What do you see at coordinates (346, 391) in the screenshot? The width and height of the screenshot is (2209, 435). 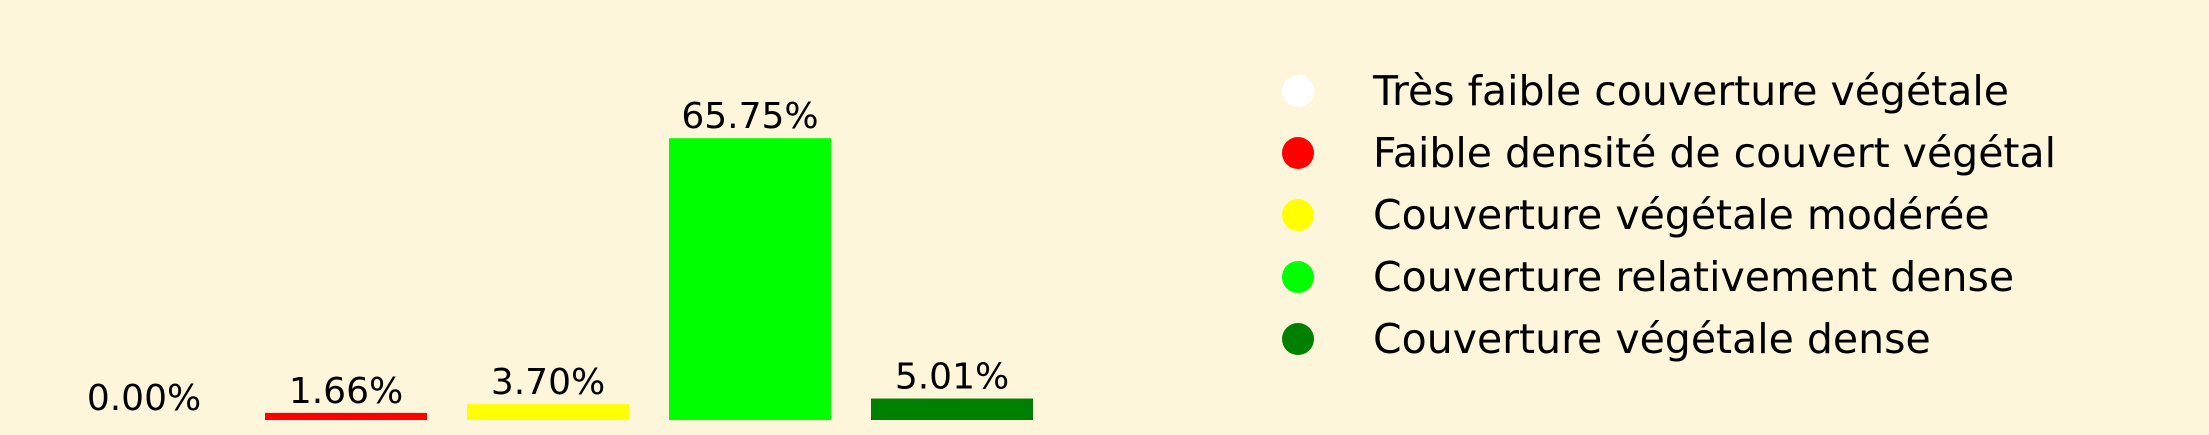 I see `bar-value-label-2: 1.66%` at bounding box center [346, 391].